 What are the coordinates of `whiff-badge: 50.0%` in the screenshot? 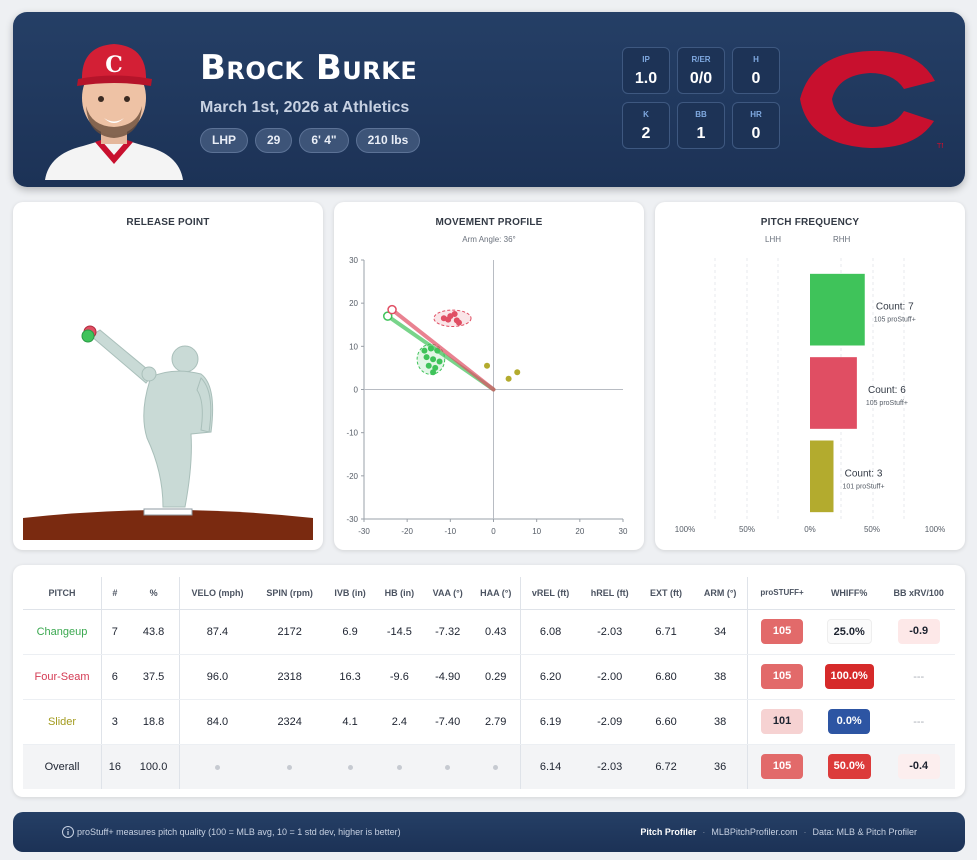 It's located at (849, 767).